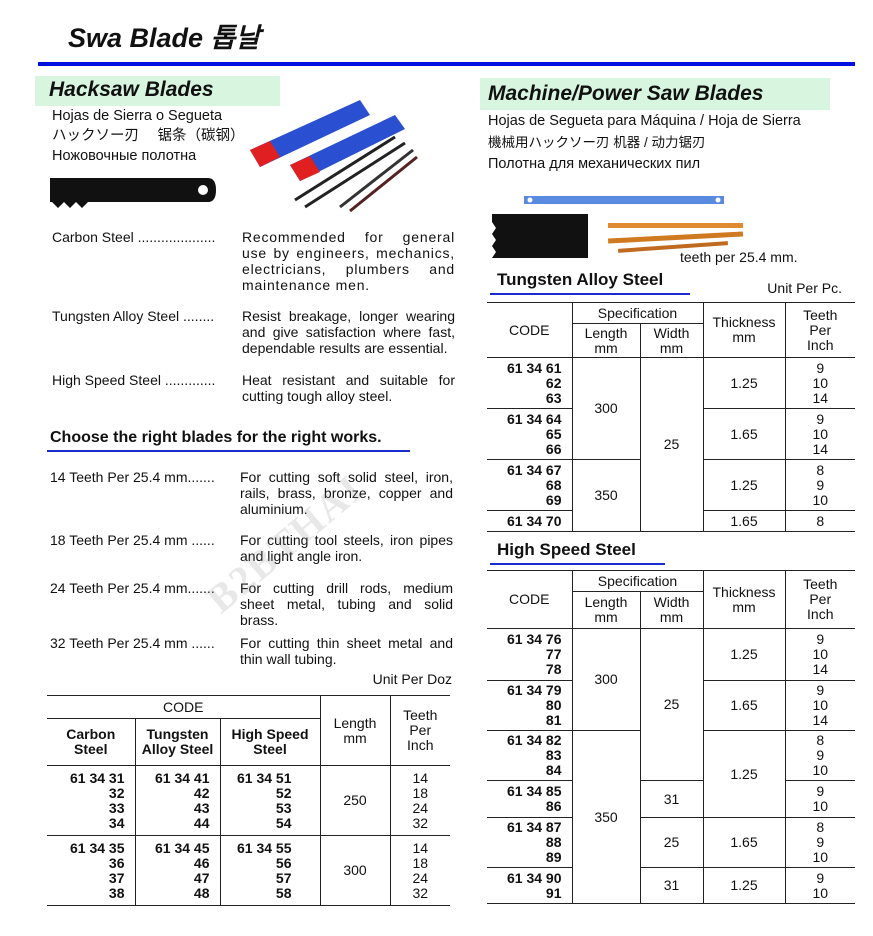  I want to click on table-row: 61 34 87 88 89 25 1.65 8 9 10, so click(671, 842).